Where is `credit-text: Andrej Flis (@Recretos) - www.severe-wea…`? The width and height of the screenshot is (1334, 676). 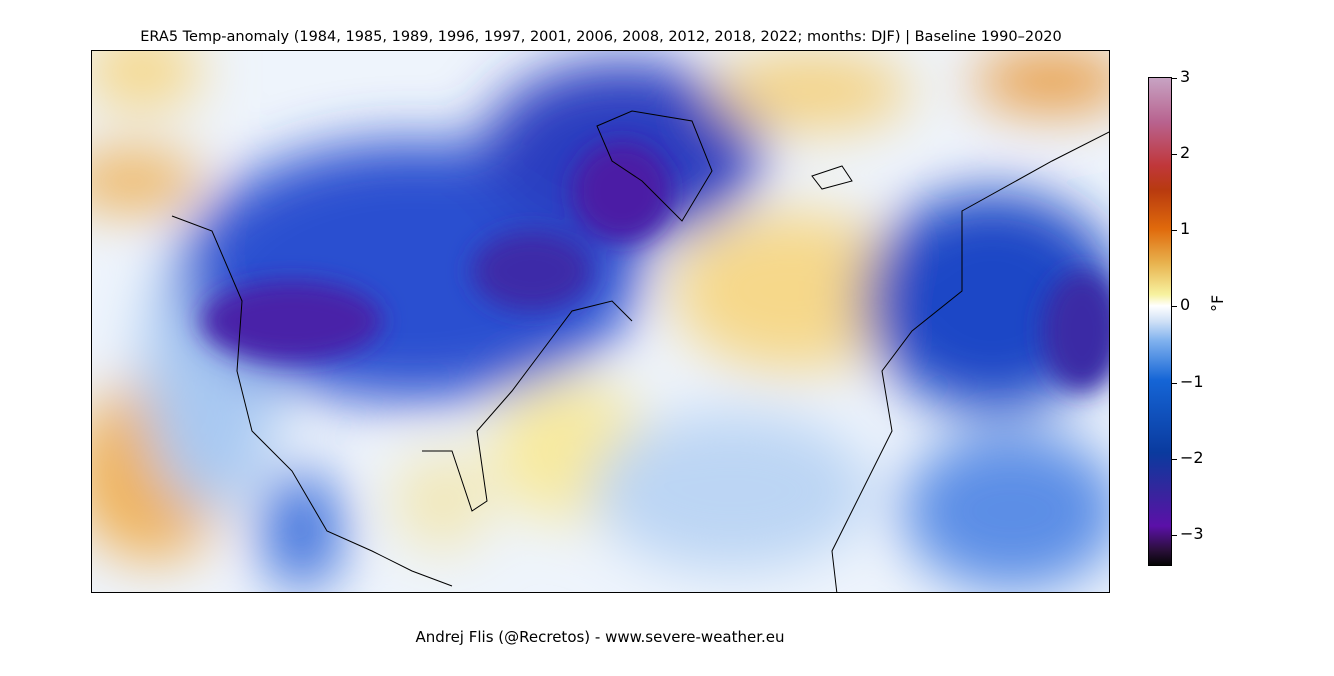 credit-text: Andrej Flis (@Recretos) - www.severe-wea… is located at coordinates (600, 637).